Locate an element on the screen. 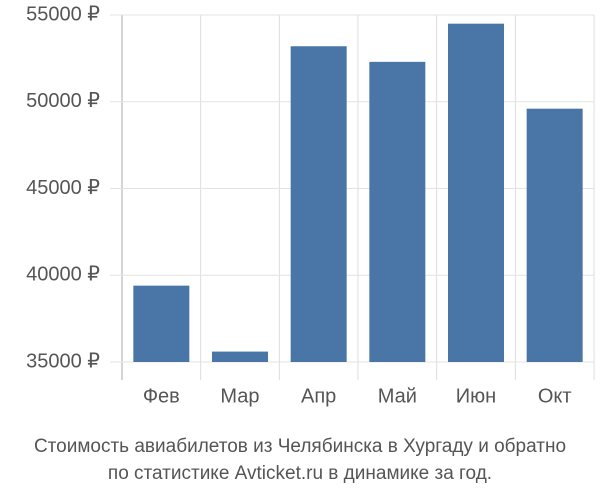 The width and height of the screenshot is (600, 500). x-tick-label: Окт is located at coordinates (555, 396).